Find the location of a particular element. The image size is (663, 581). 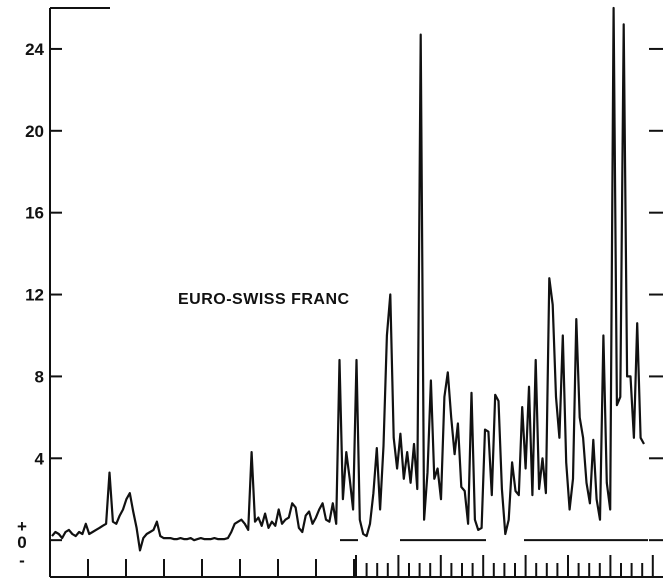

zero-markers: +- is located at coordinates (22, 543).